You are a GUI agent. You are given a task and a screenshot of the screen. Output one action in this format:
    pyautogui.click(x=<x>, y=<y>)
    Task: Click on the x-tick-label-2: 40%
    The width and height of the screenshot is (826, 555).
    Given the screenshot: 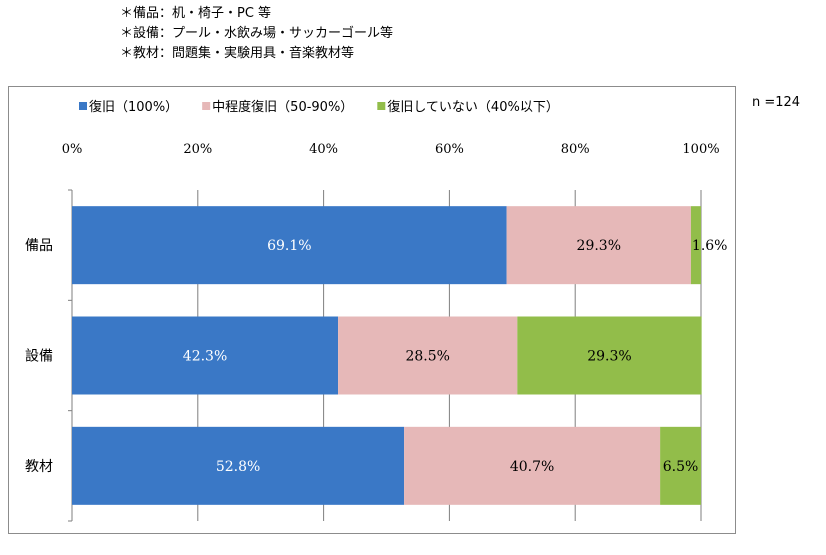 What is the action you would take?
    pyautogui.click(x=323, y=149)
    